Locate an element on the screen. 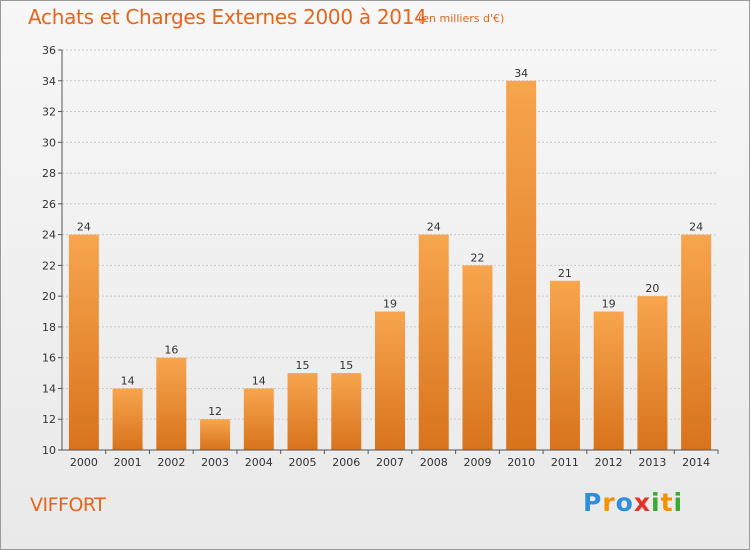 The width and height of the screenshot is (750, 550). proxiti-logo: Proxiti is located at coordinates (633, 502).